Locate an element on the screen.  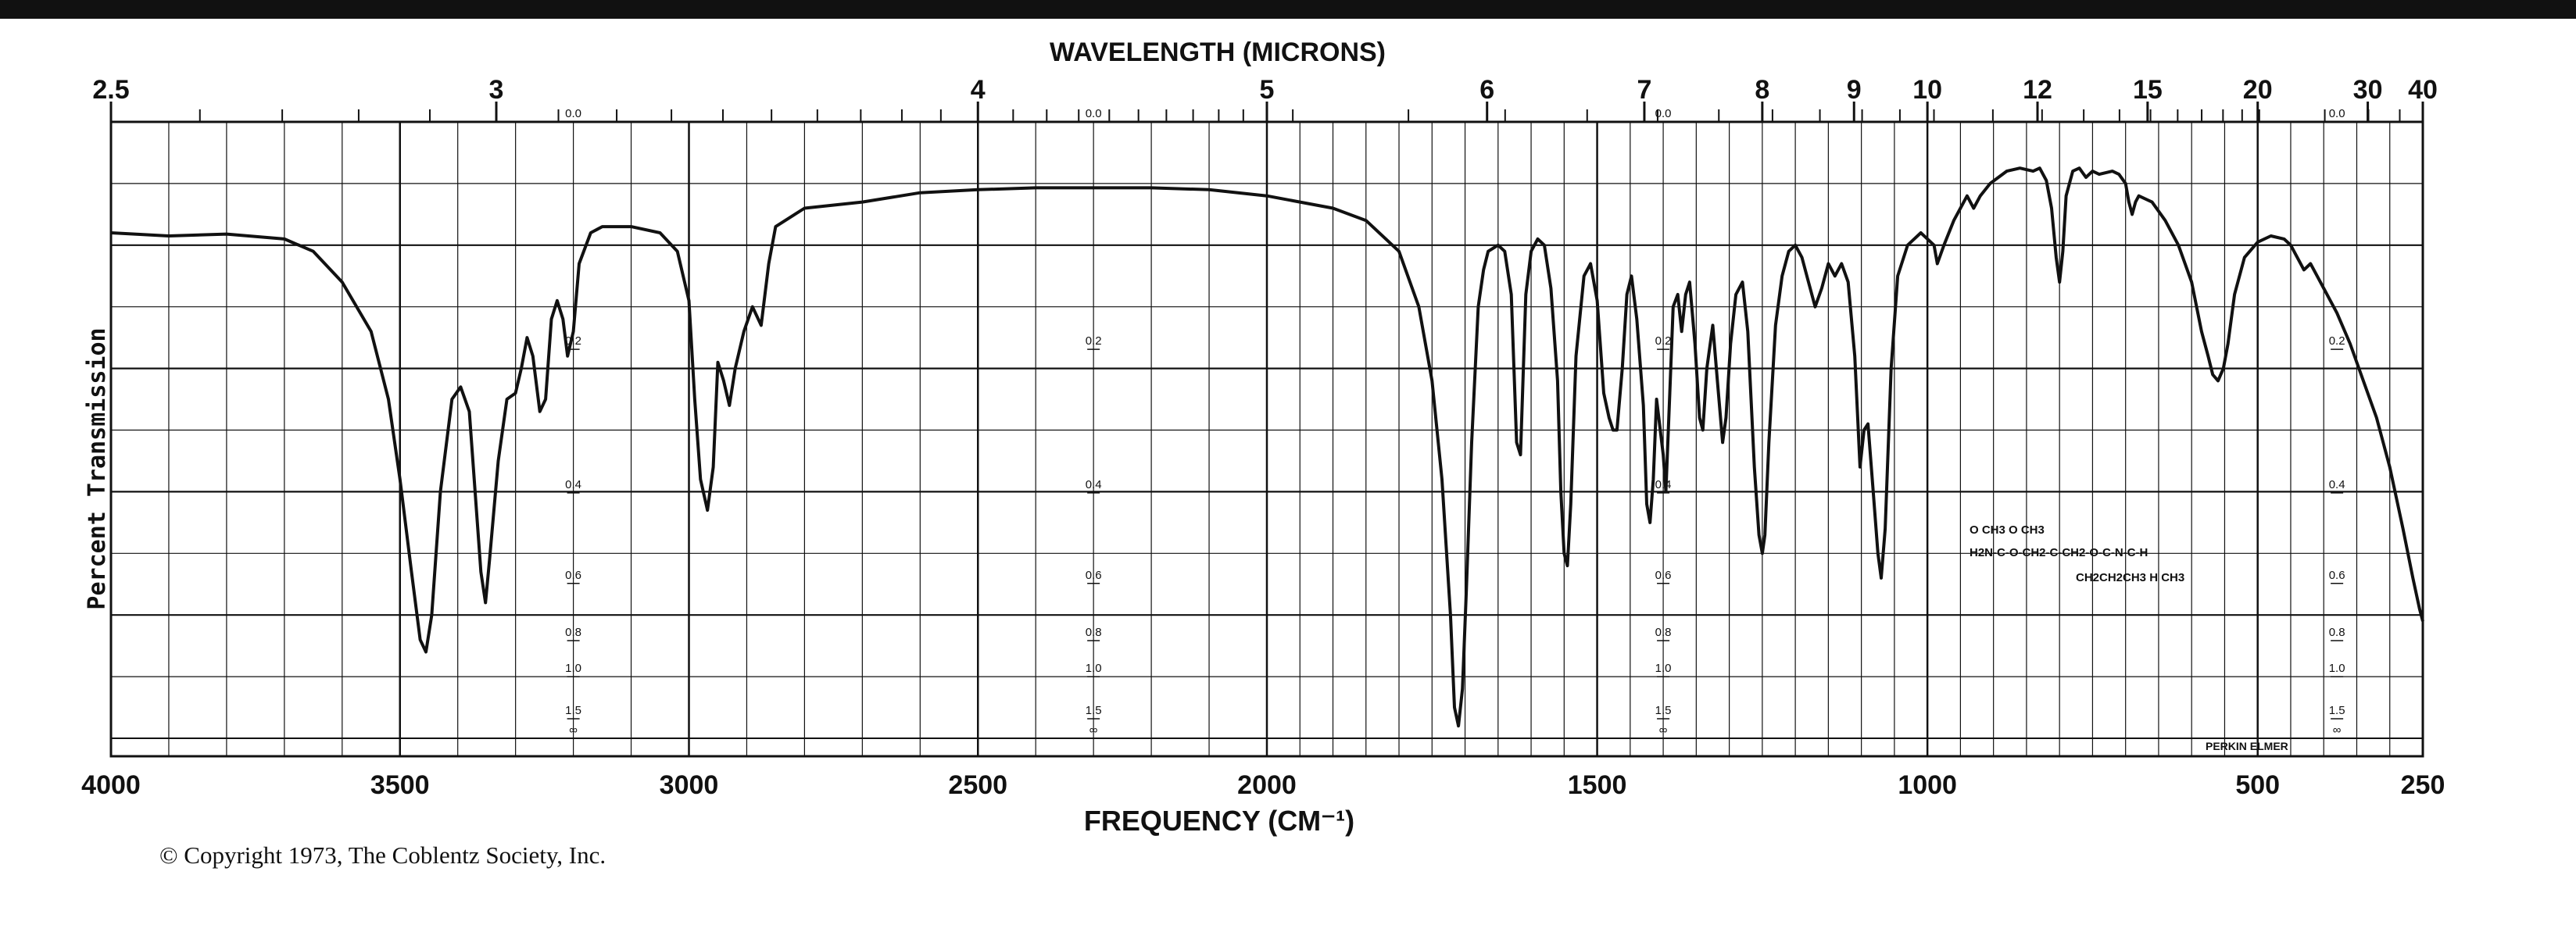
frequency-tick-label: 2000 is located at coordinates (1267, 785).